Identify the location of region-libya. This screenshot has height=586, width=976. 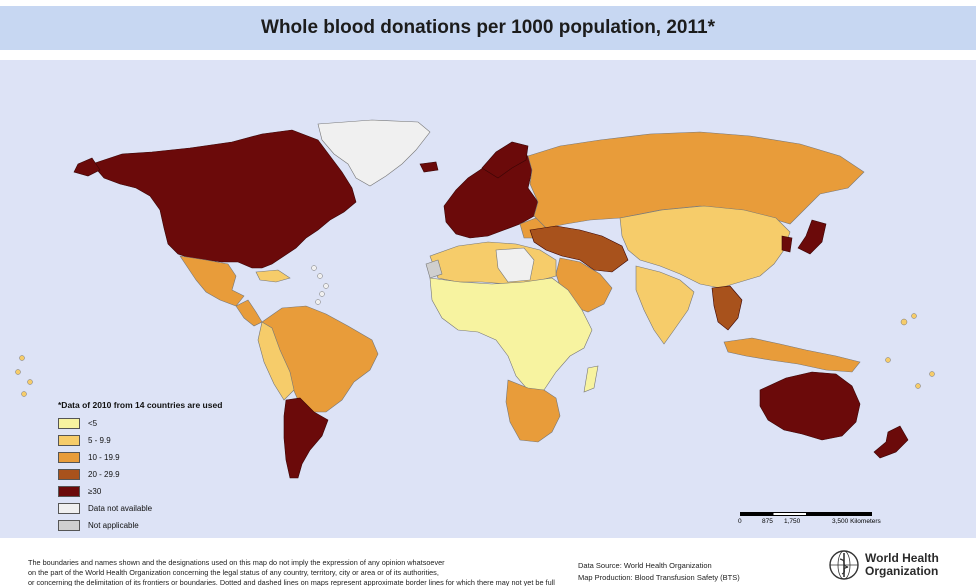
(515, 265).